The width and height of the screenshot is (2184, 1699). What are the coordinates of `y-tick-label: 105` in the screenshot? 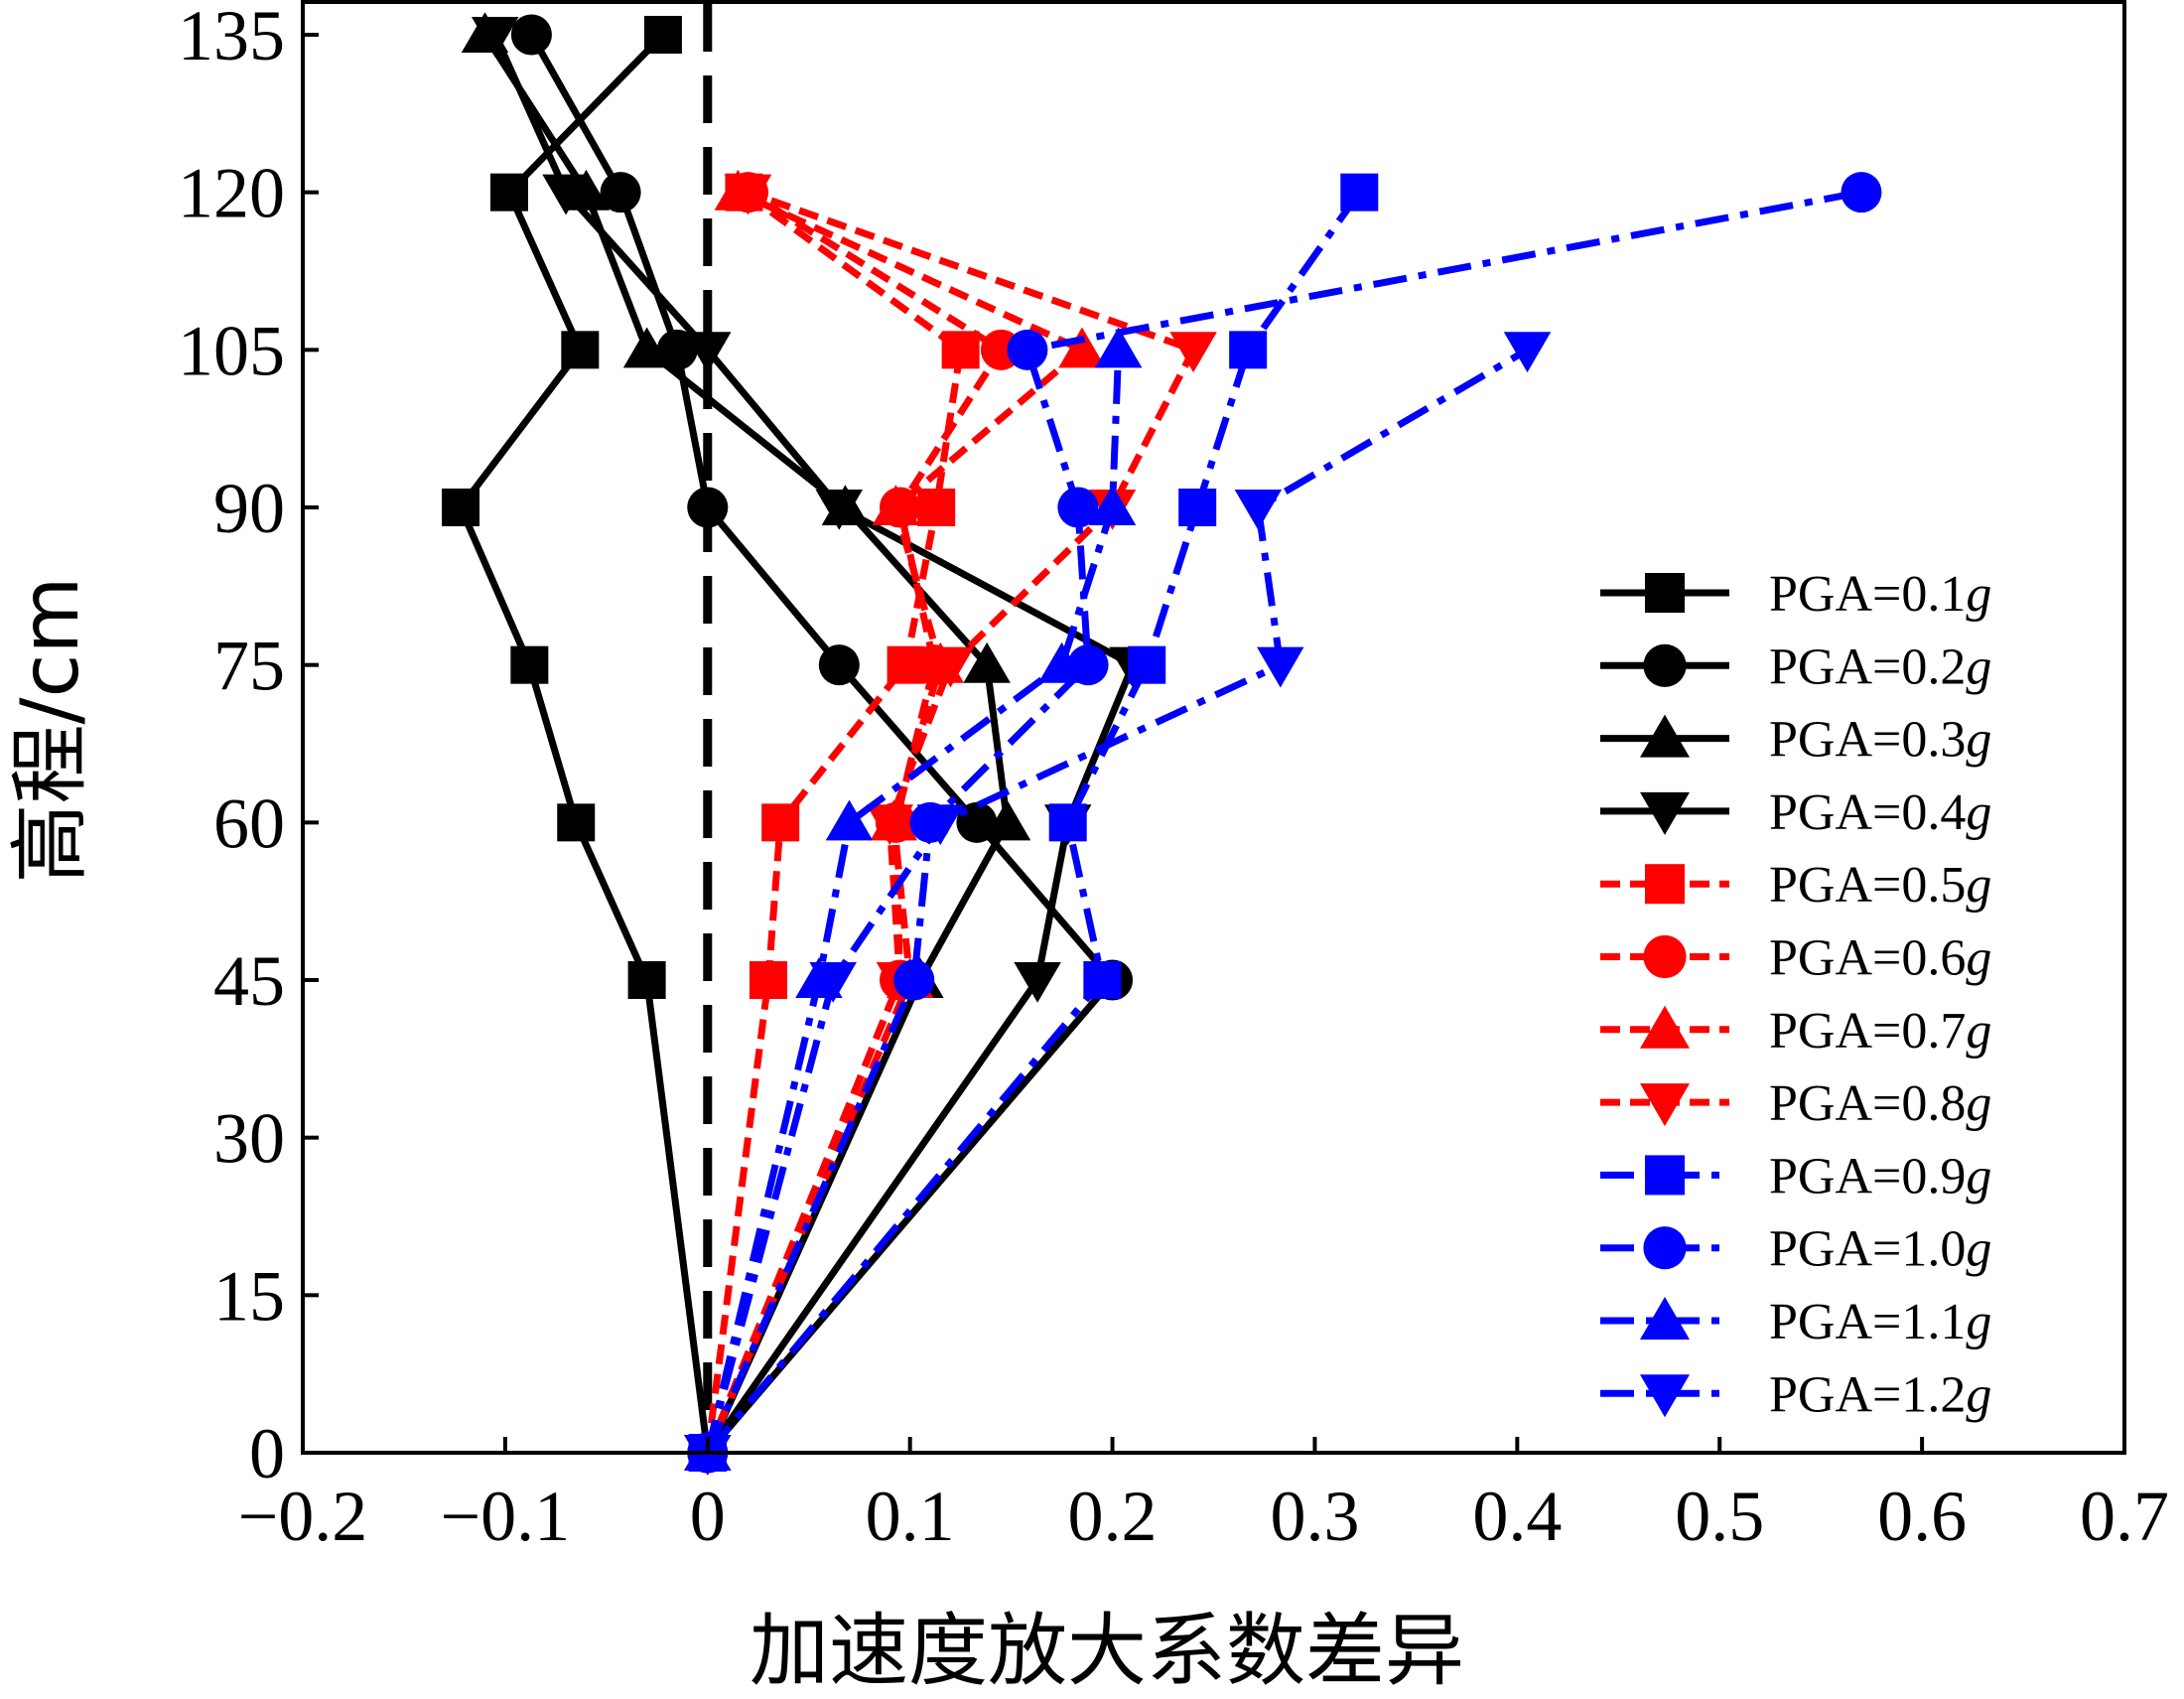 It's located at (231, 350).